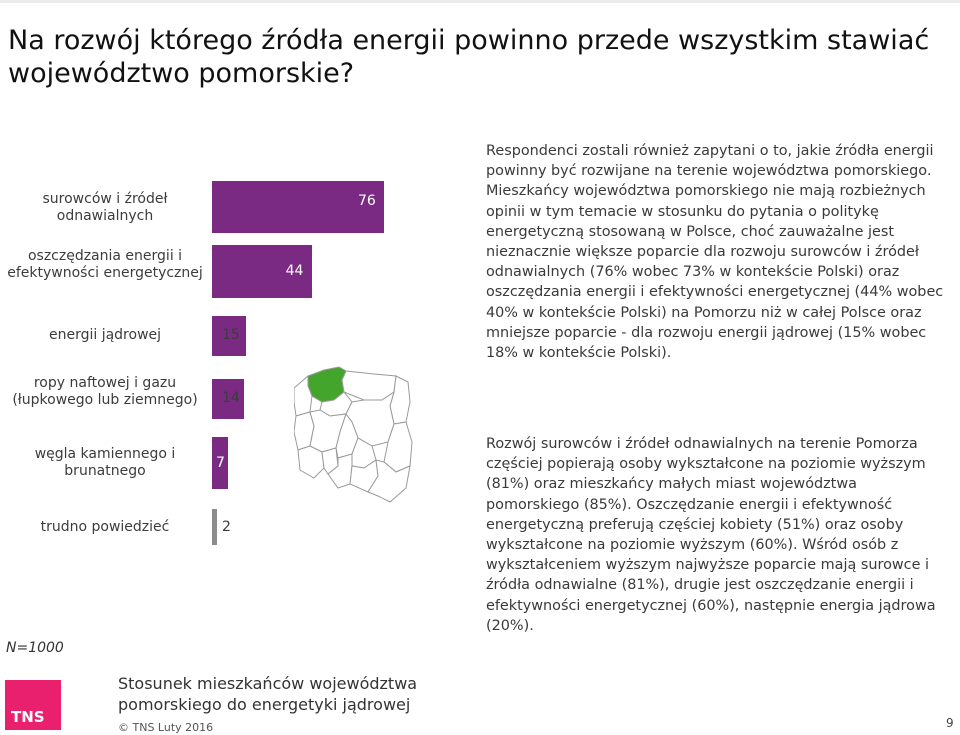  I want to click on category-label: surowców i źródeł odnawialnych, so click(105, 207).